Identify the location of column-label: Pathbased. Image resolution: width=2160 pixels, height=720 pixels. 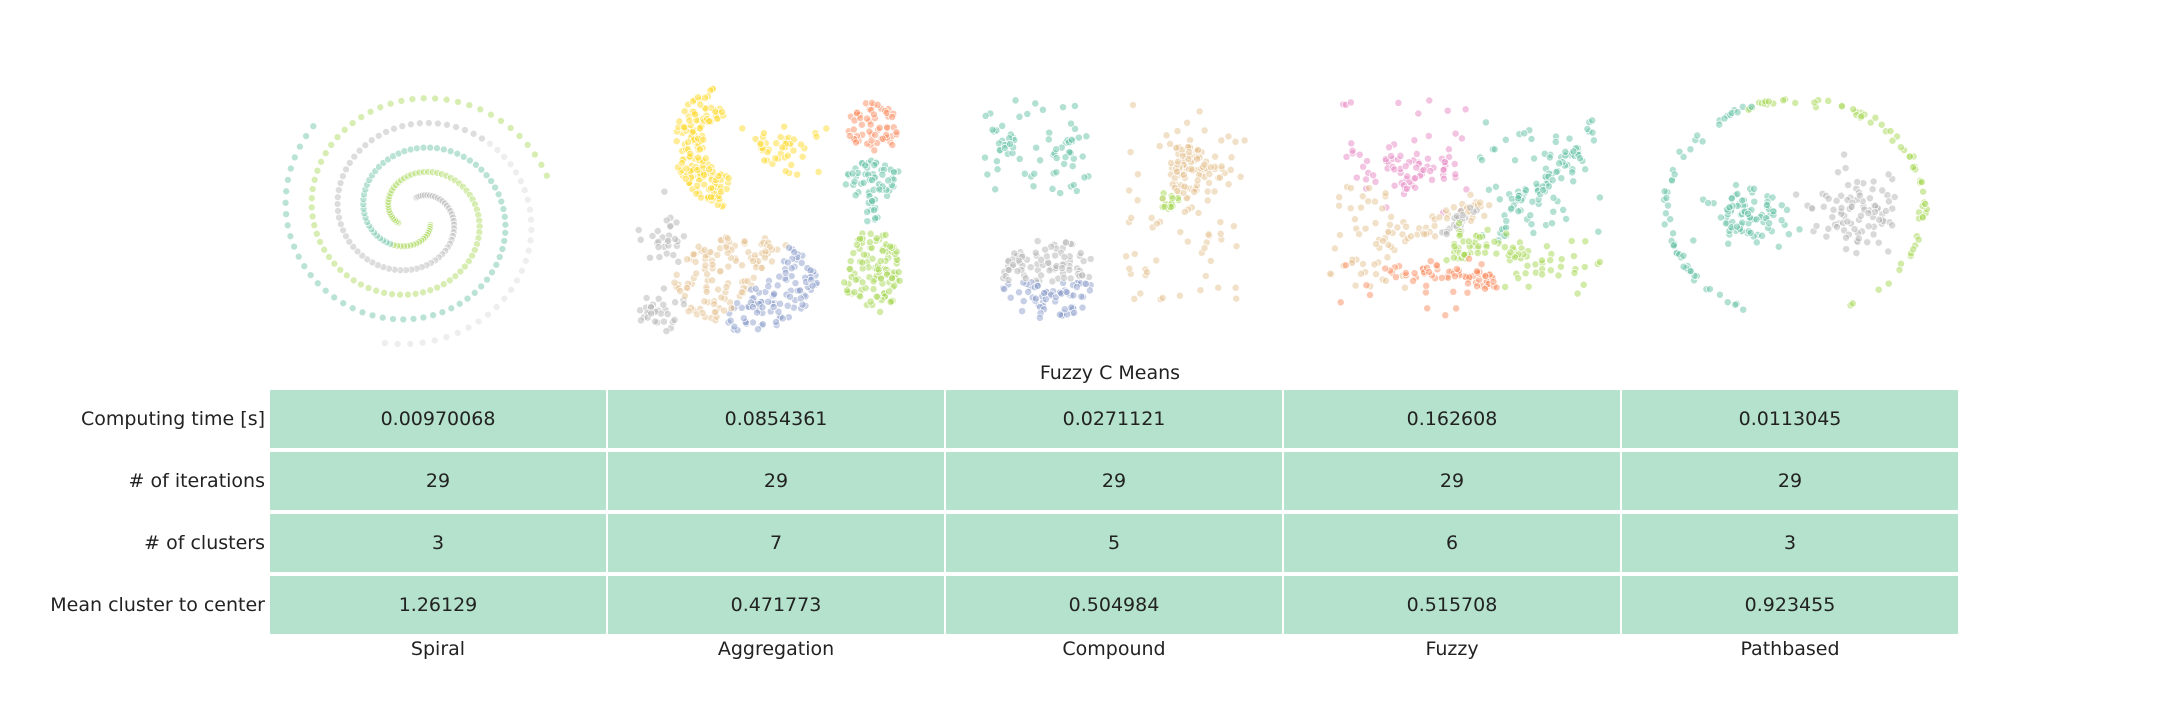
(1790, 649).